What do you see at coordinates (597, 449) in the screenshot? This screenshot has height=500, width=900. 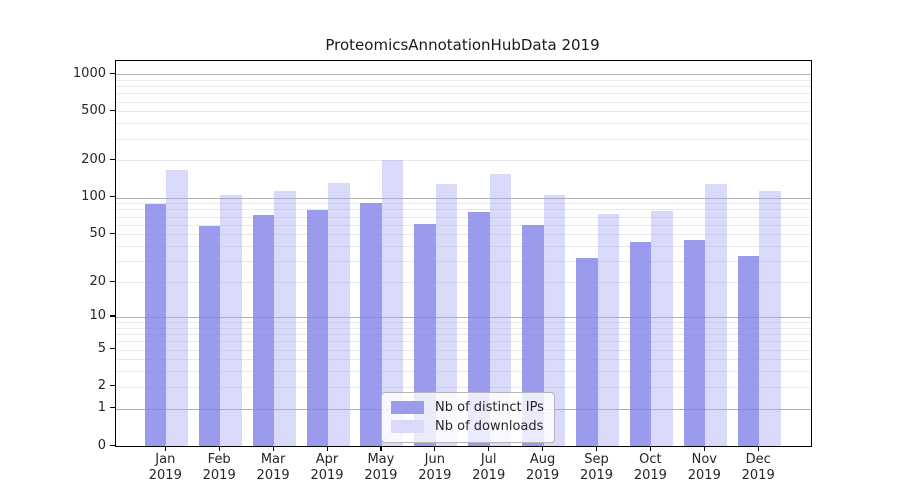 I see `x-tick-sep` at bounding box center [597, 449].